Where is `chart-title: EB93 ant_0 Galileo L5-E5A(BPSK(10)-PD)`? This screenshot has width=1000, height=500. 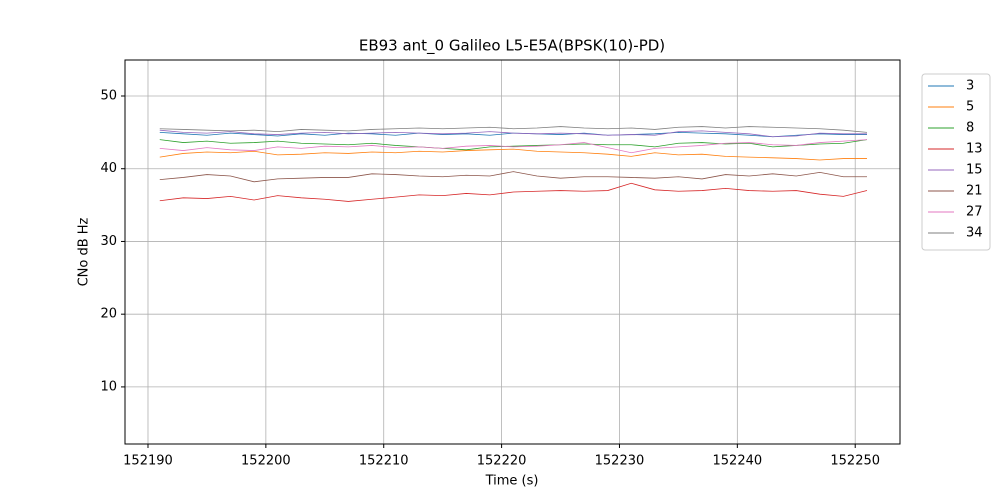 chart-title: EB93 ant_0 Galileo L5-E5A(BPSK(10)-PD) is located at coordinates (512, 46).